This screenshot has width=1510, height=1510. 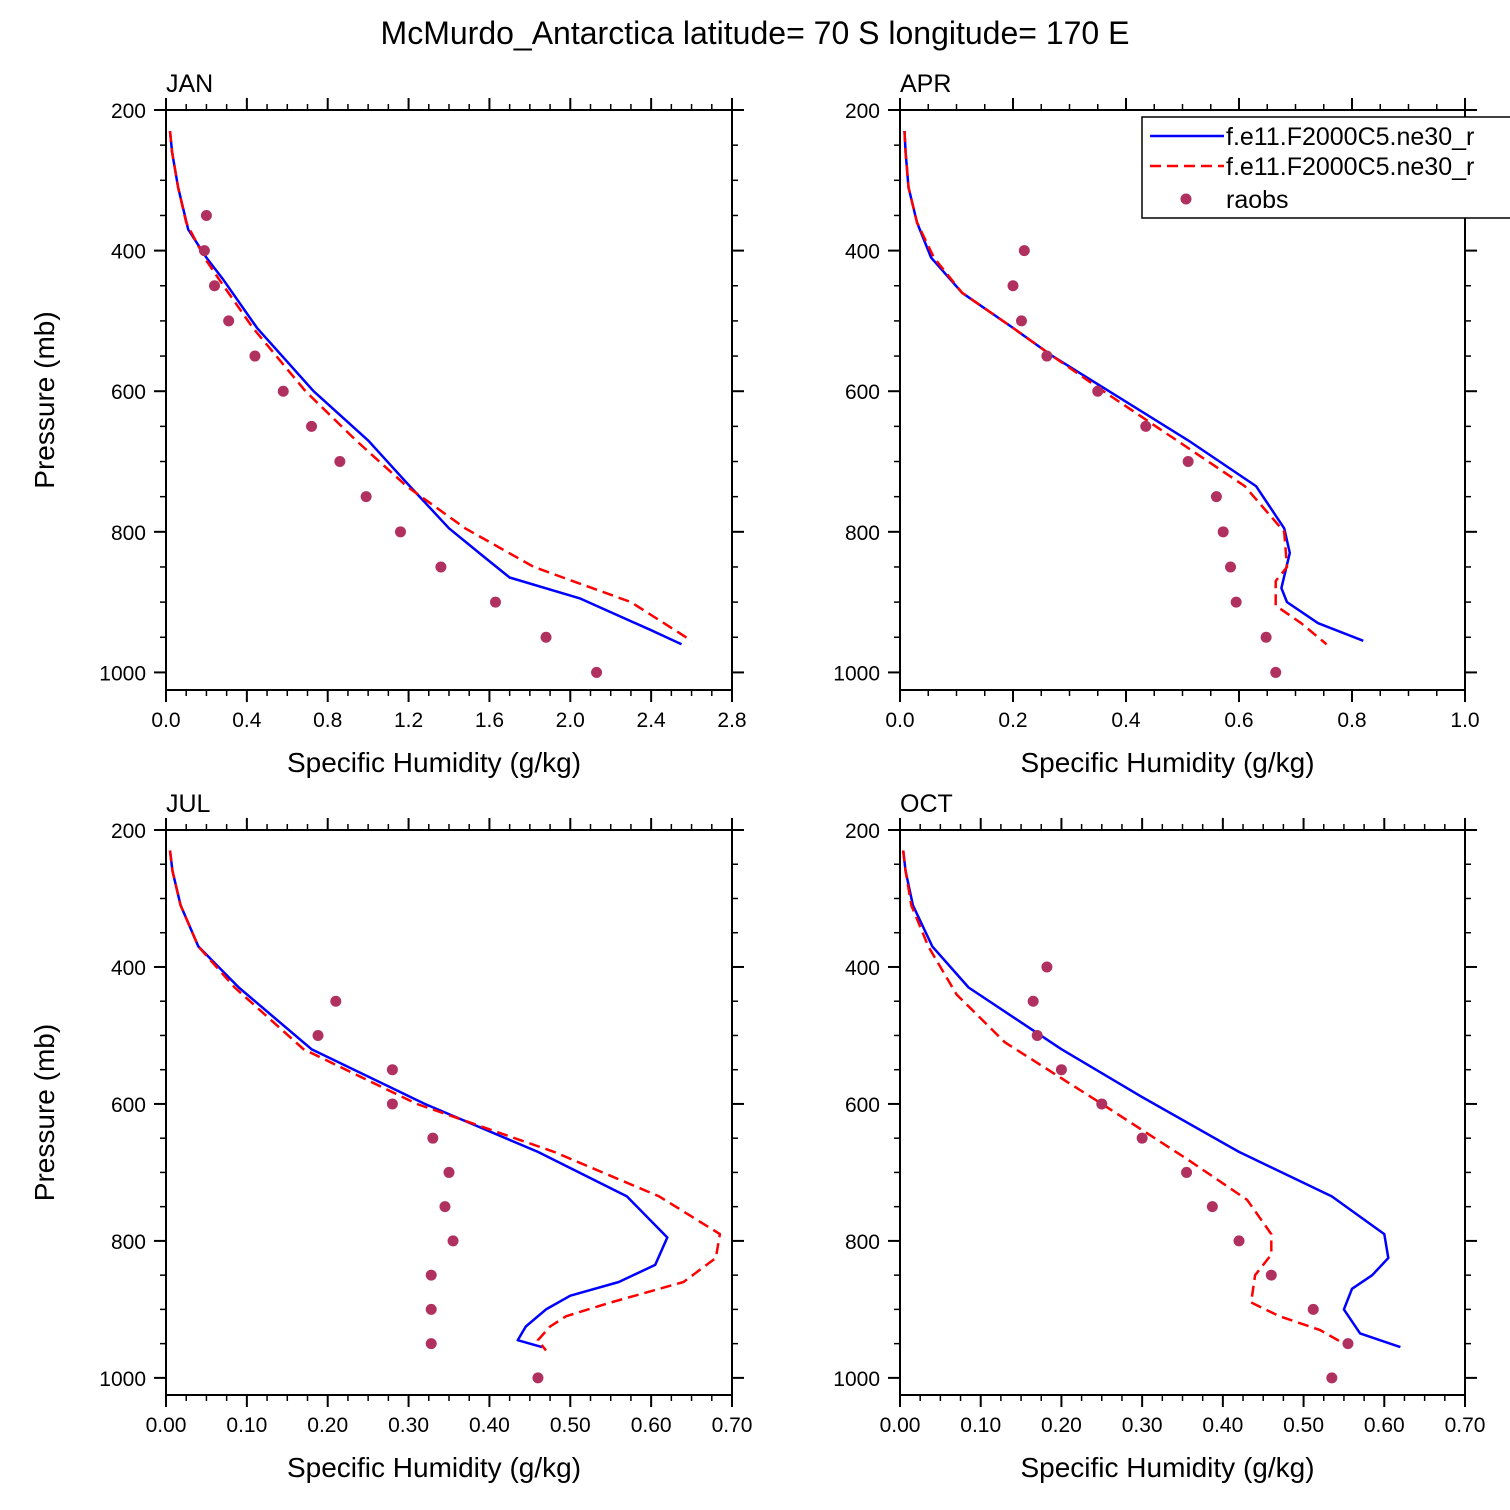 I want to click on x-tick-label: 0.50, so click(x=1303, y=1425).